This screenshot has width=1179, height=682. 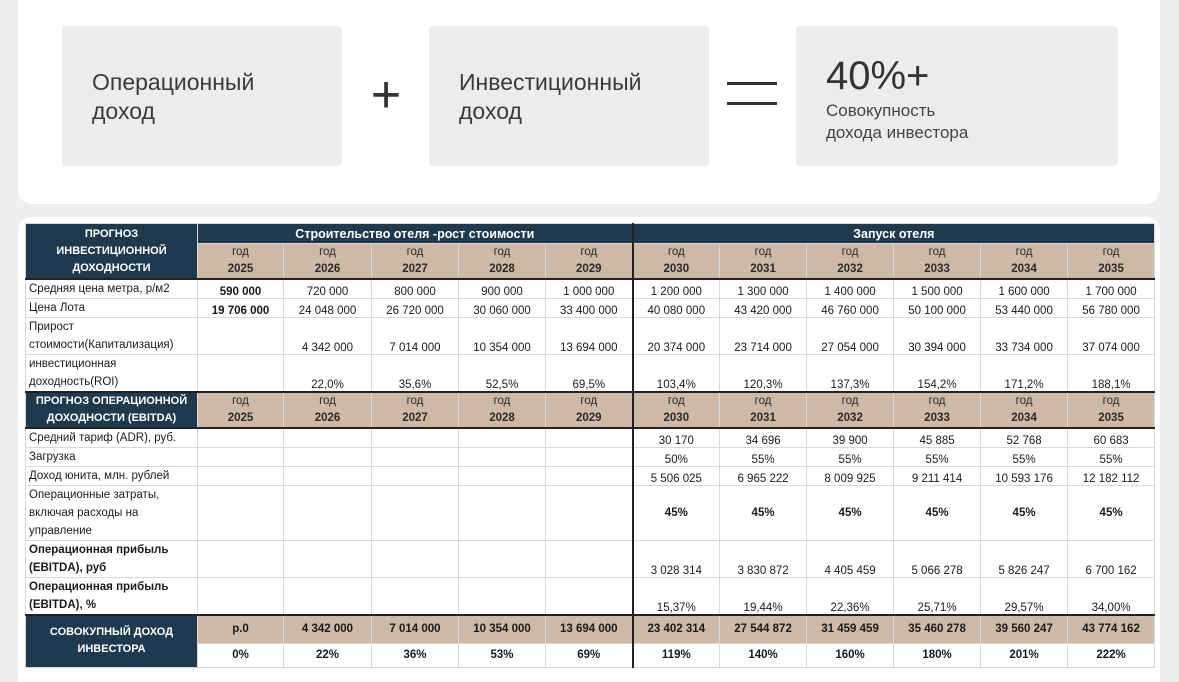 I want to click on phase-launch: Запуск отеля, so click(x=893, y=233).